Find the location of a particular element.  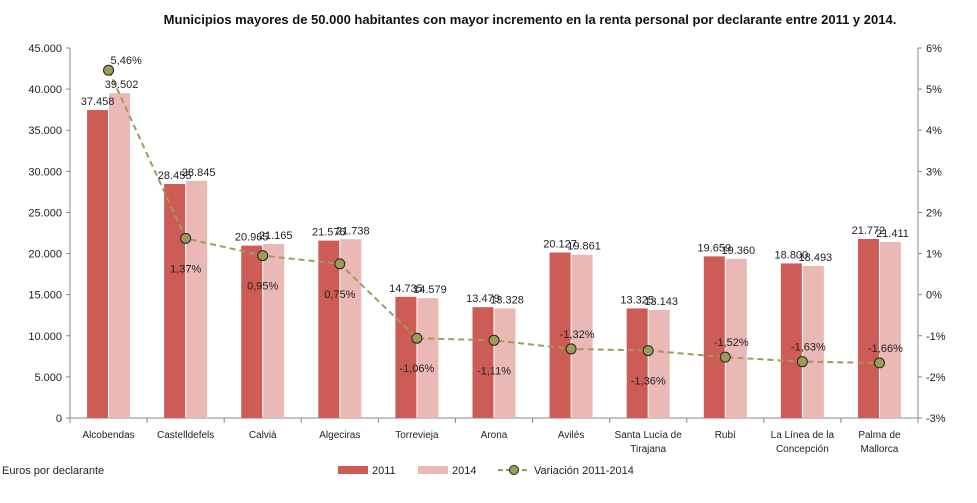

y-left-tick-label: 30.000 is located at coordinates (45, 172).